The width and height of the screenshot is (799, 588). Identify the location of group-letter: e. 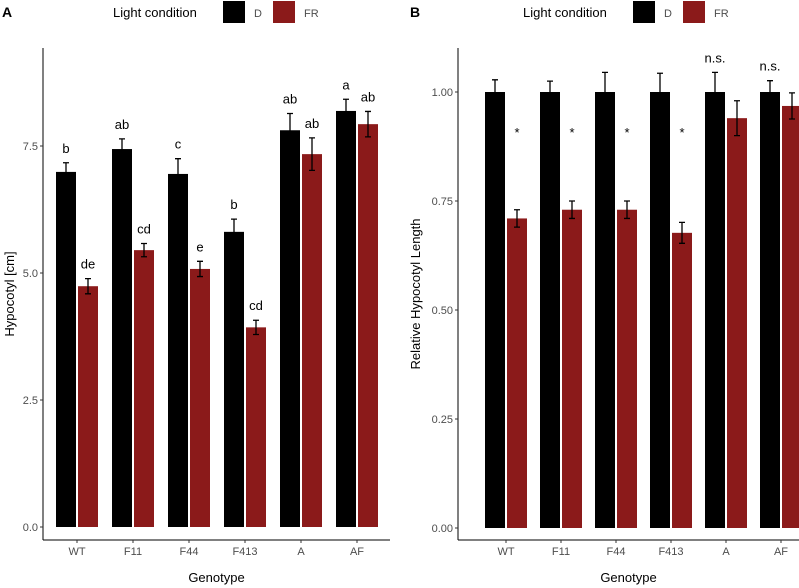
(199, 246).